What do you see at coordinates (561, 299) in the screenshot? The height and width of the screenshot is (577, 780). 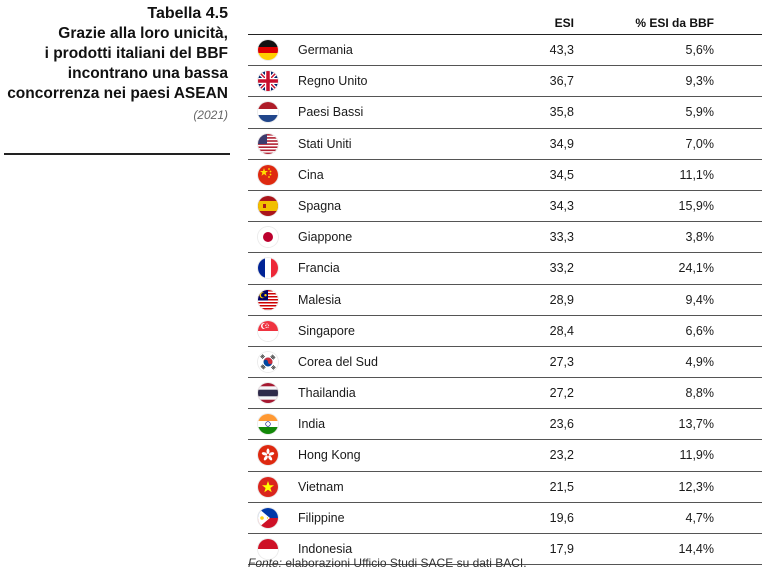 I see `esi-value: 28,9` at bounding box center [561, 299].